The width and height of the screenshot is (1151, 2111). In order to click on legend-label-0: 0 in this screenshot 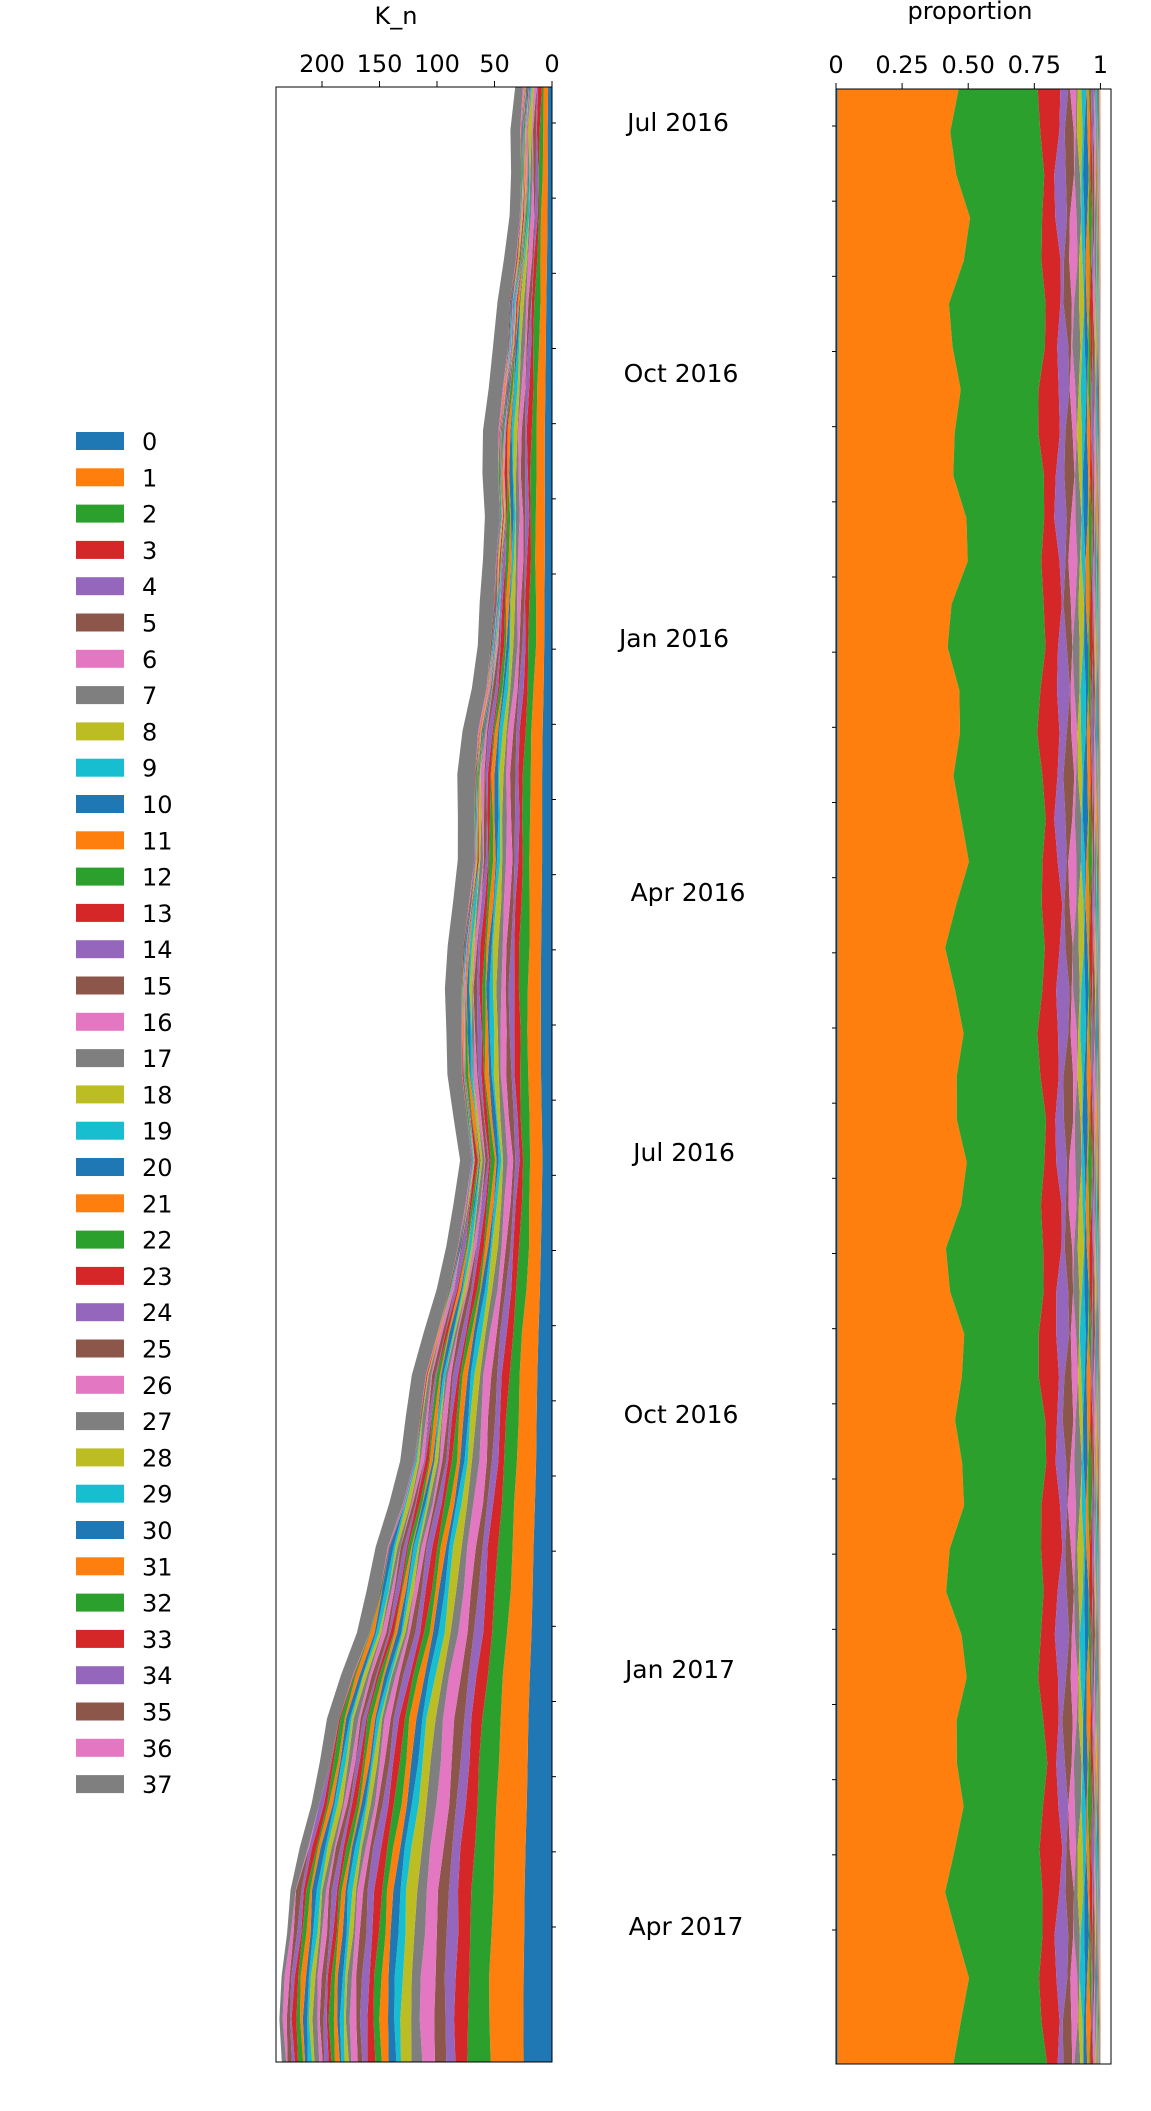, I will do `click(149, 442)`.